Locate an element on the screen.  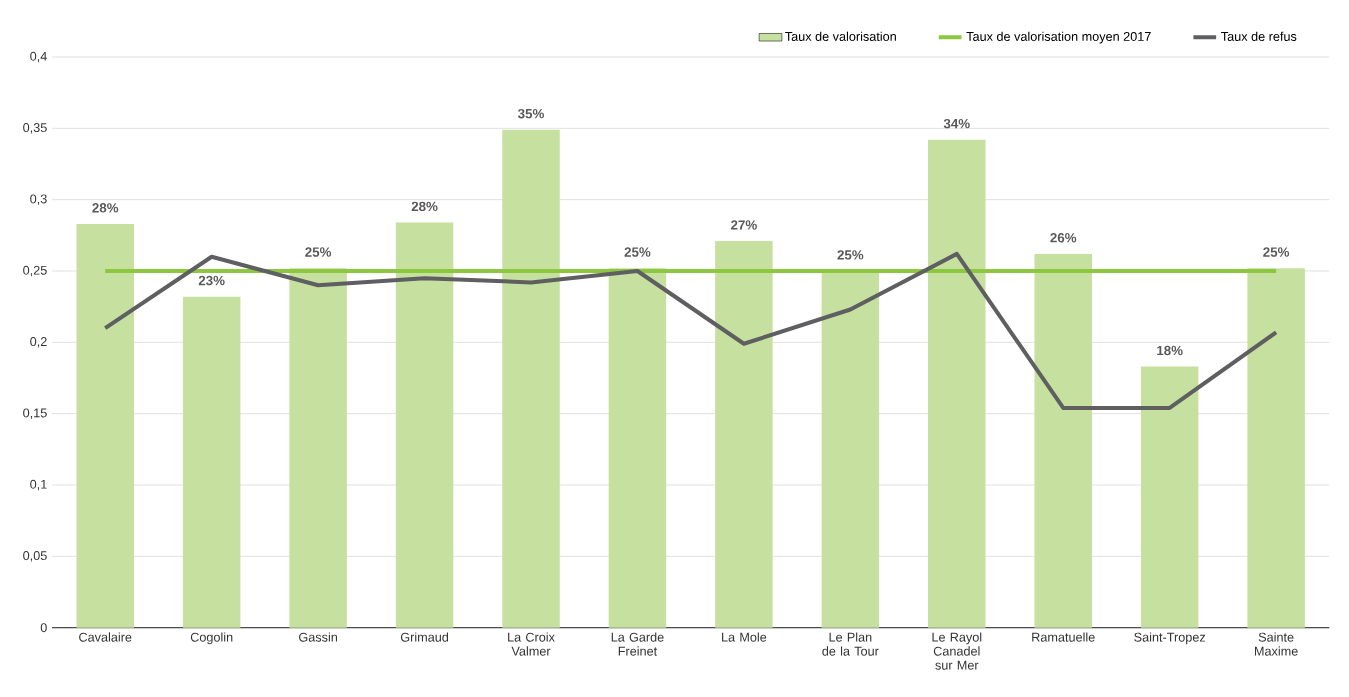
legend-label: Taux de refus is located at coordinates (1259, 36).